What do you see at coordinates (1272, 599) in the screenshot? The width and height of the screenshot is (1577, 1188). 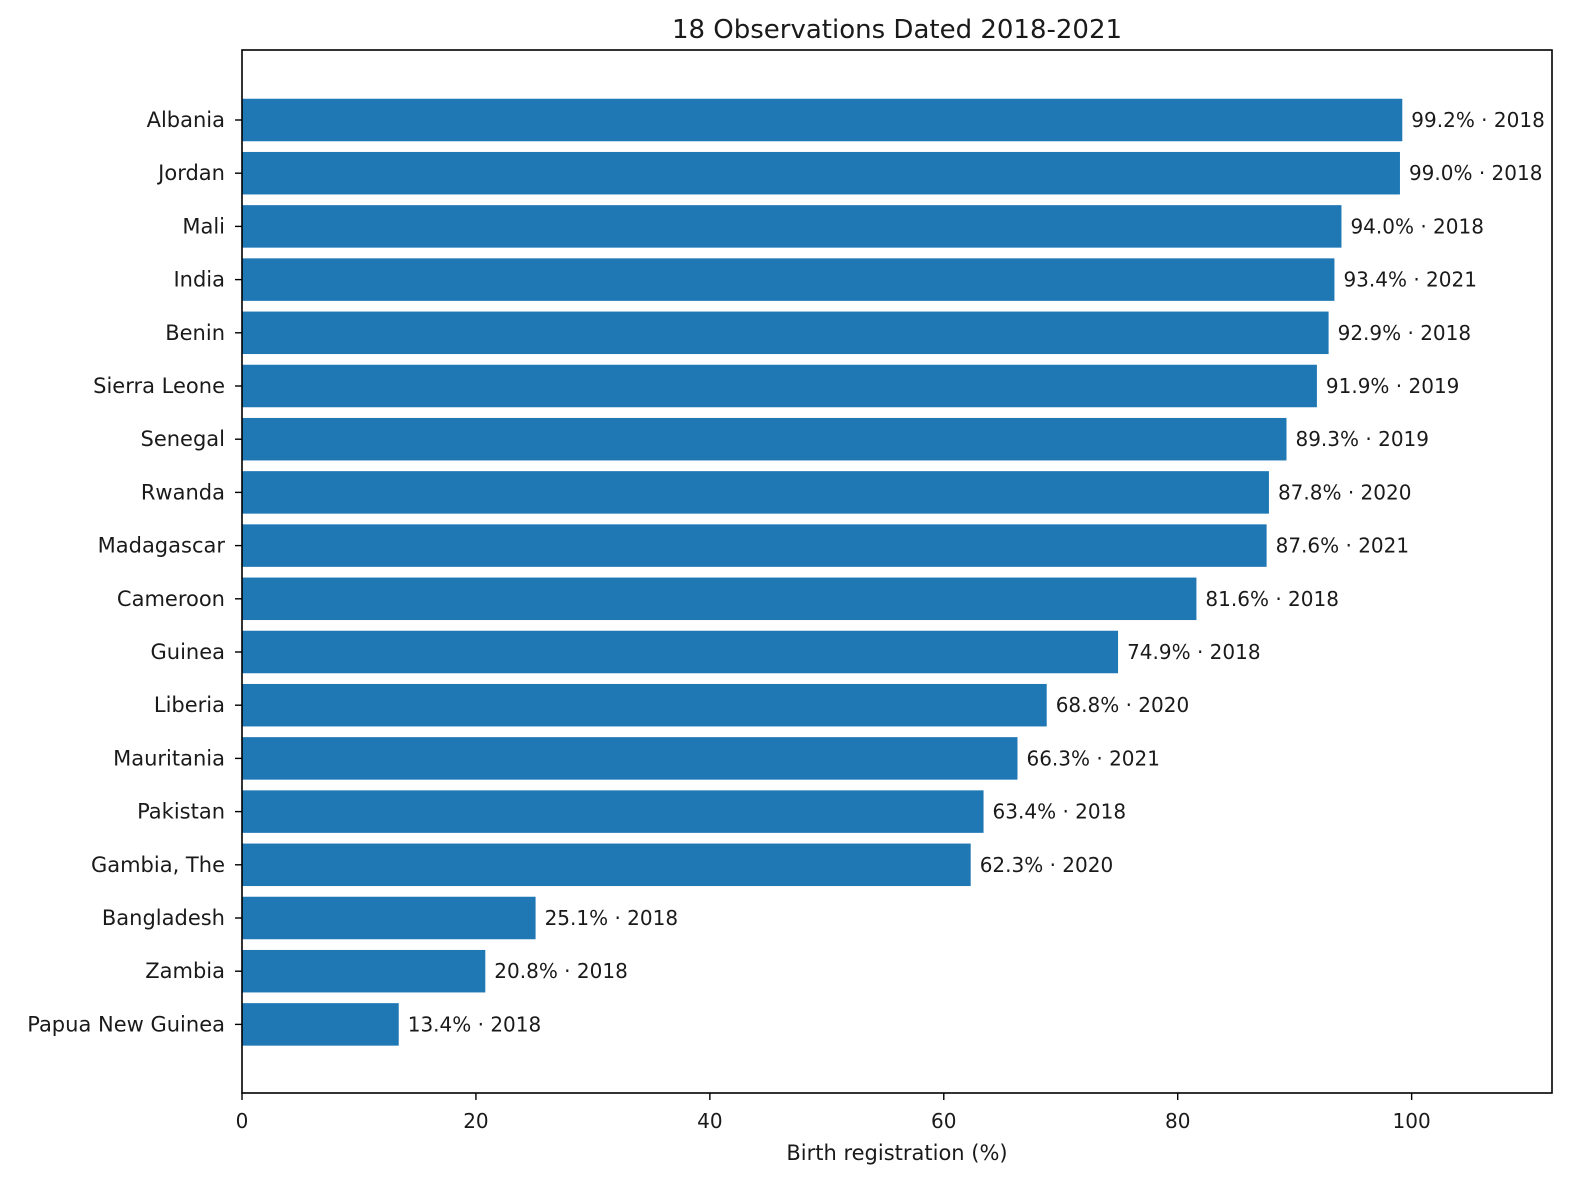 I see `bar-data-label: 81.6% · 2018` at bounding box center [1272, 599].